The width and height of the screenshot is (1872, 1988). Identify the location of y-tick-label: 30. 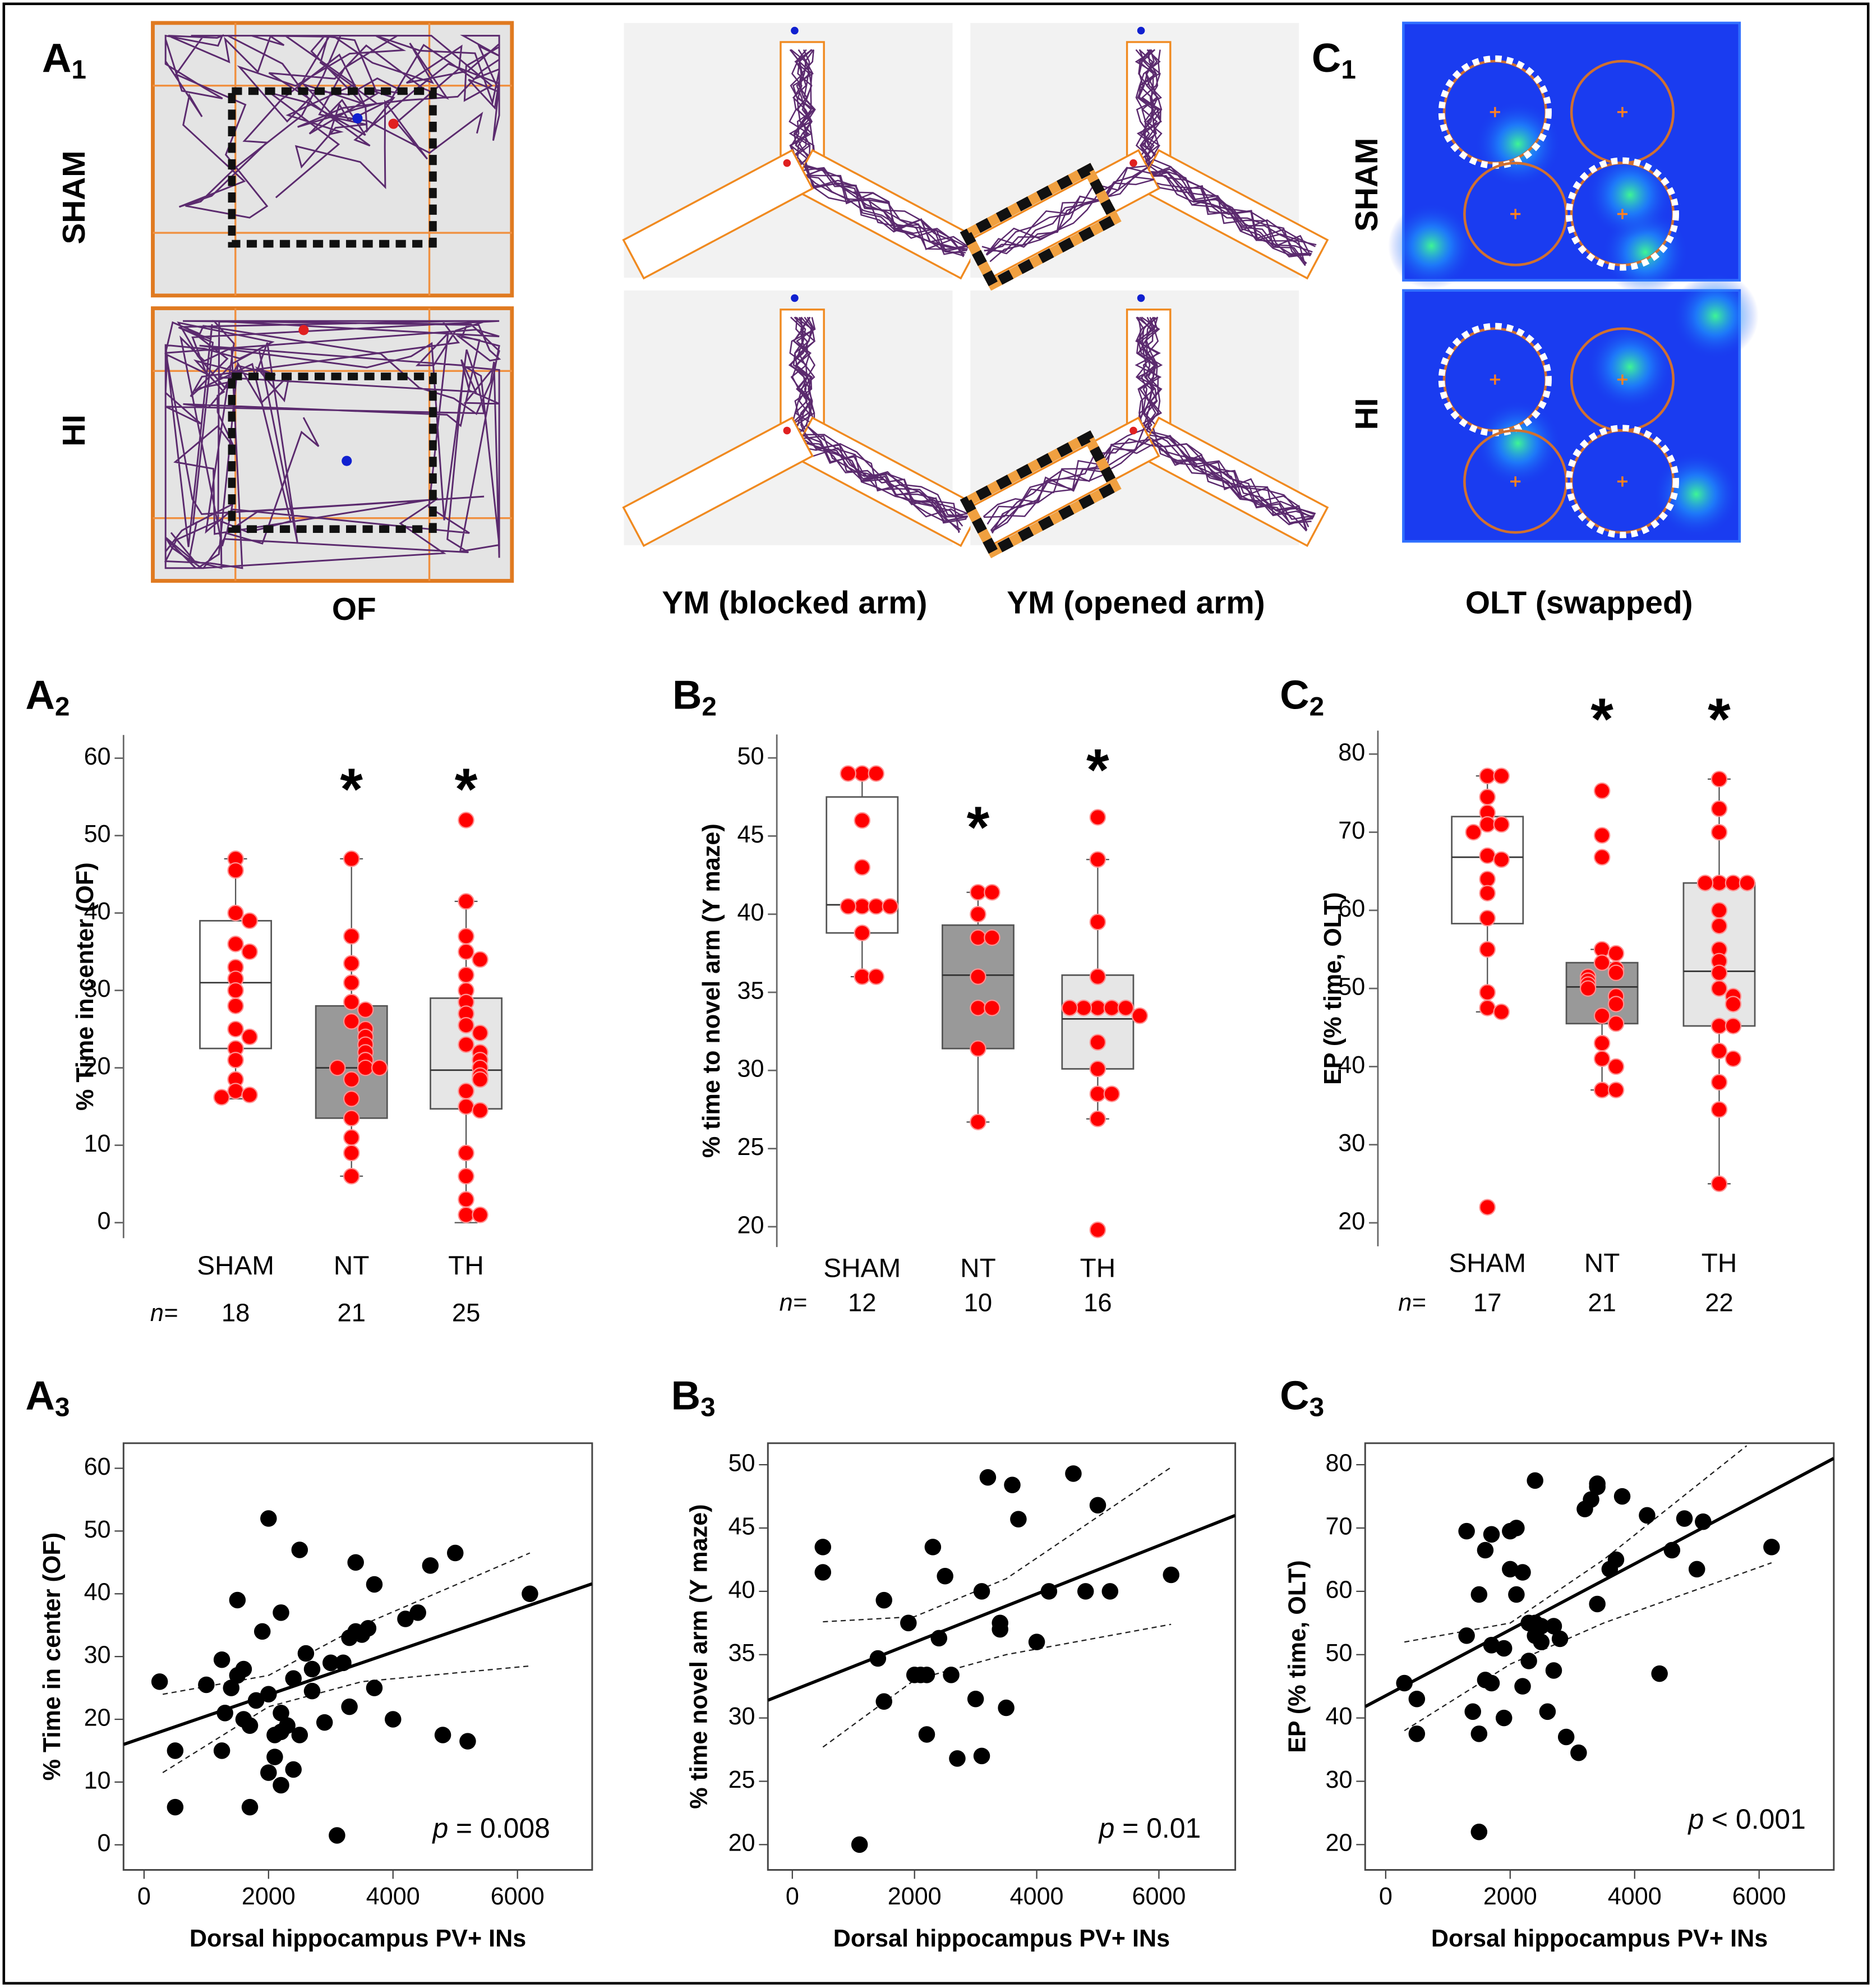
(98, 988).